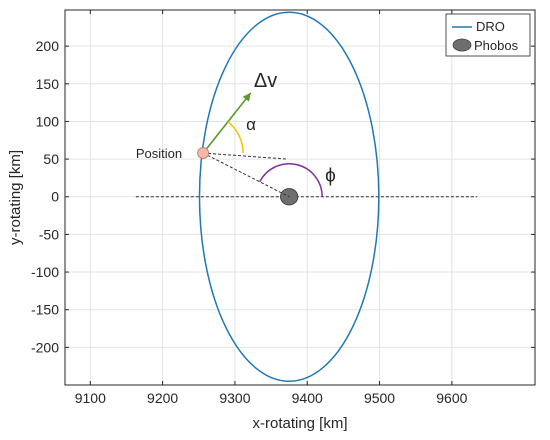  What do you see at coordinates (90, 398) in the screenshot?
I see `x-tick-label: 9100` at bounding box center [90, 398].